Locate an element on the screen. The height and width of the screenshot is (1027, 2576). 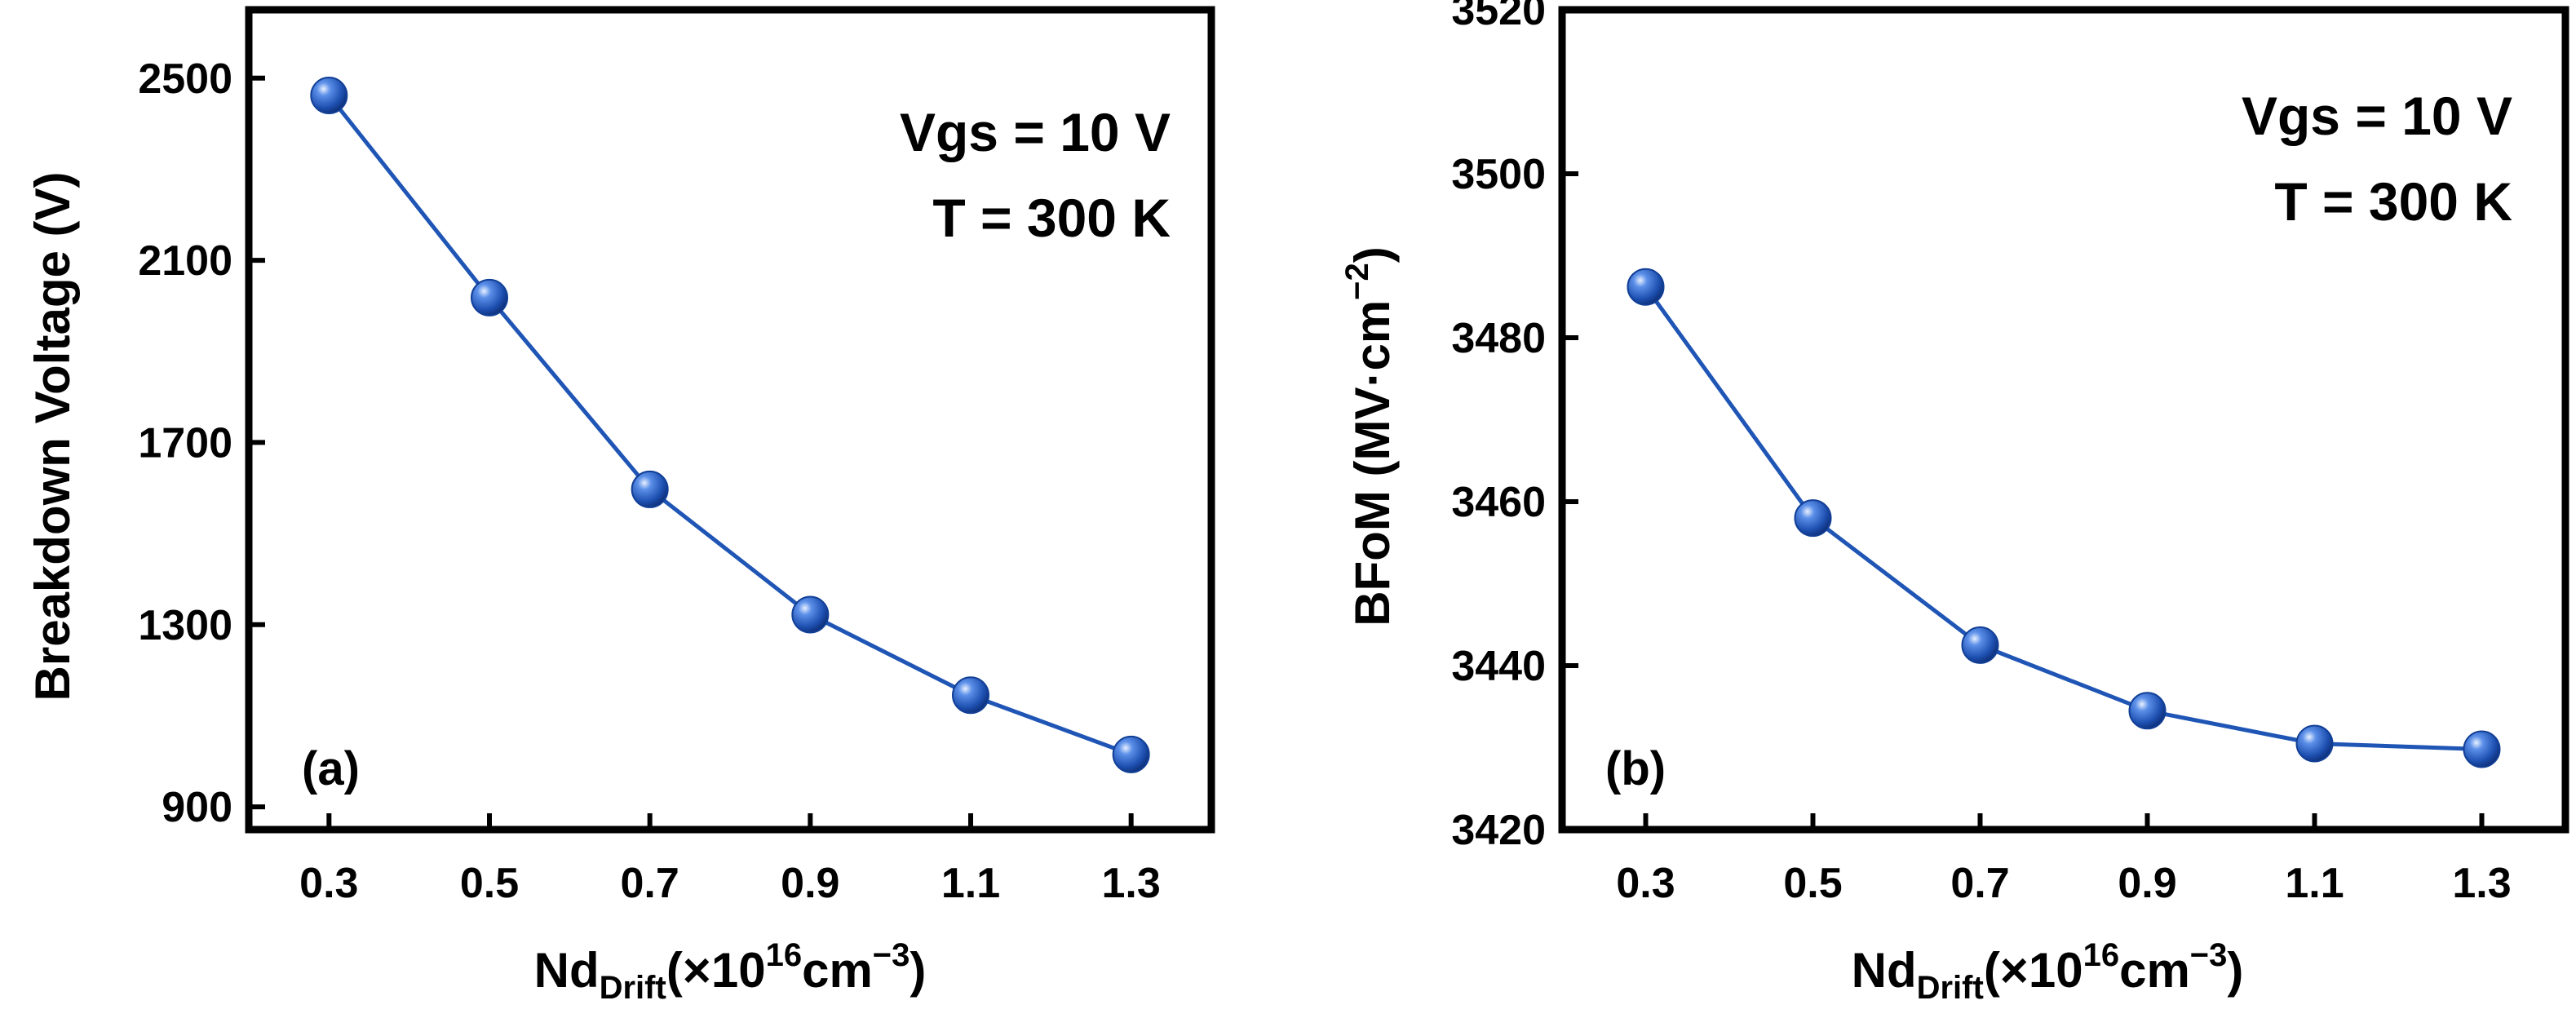
series-line is located at coordinates (2063, 519).